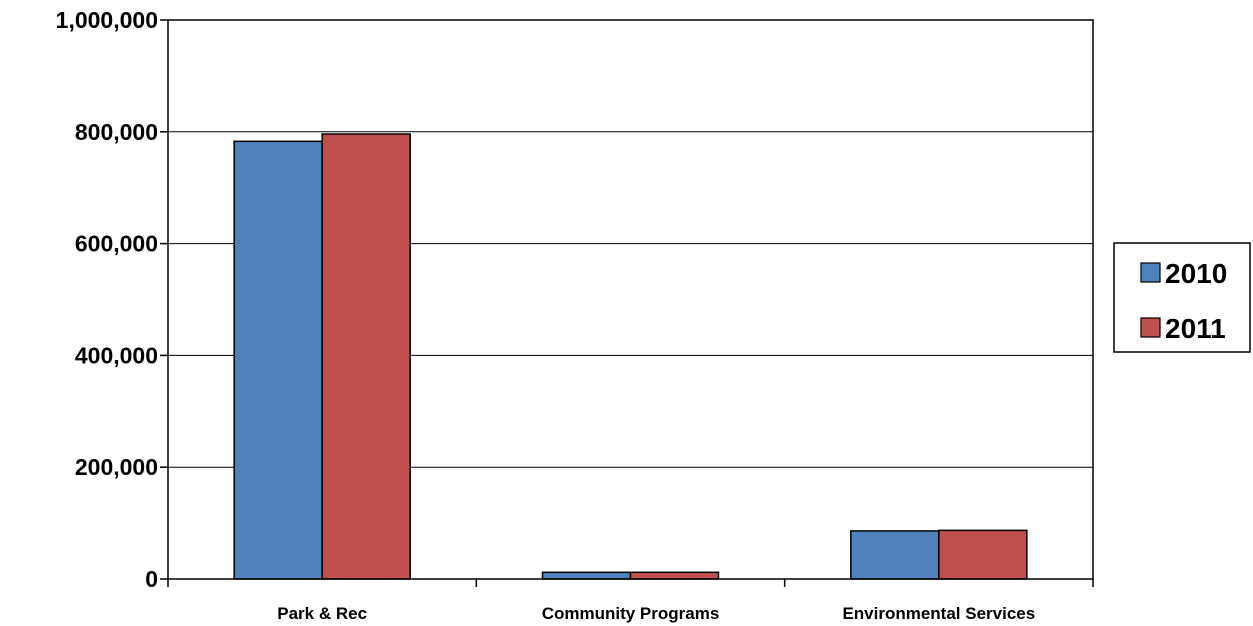  What do you see at coordinates (631, 613) in the screenshot?
I see `x-category-label: Community Programs` at bounding box center [631, 613].